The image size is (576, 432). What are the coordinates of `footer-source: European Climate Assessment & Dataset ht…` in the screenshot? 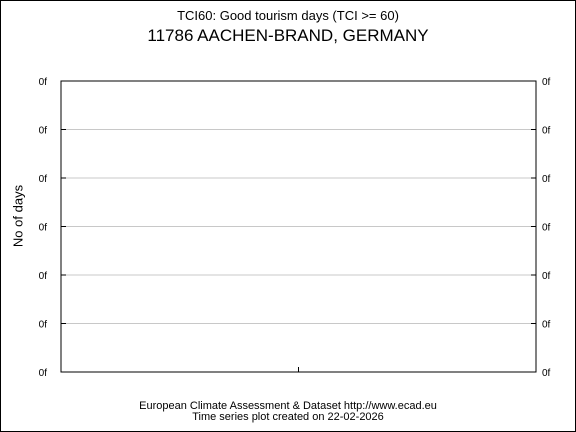 It's located at (288, 406).